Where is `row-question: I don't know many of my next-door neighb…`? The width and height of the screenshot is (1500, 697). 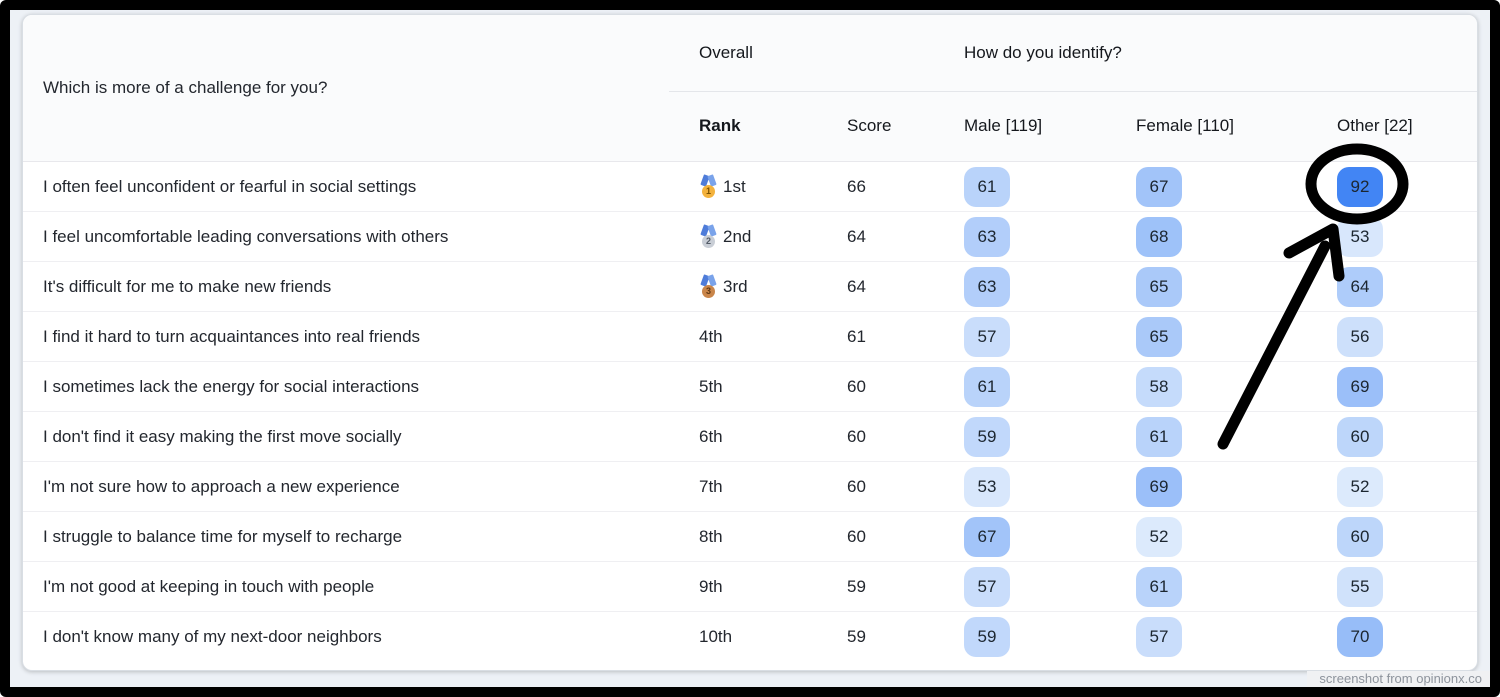
row-question: I don't know many of my next-door neighb… is located at coordinates (212, 636).